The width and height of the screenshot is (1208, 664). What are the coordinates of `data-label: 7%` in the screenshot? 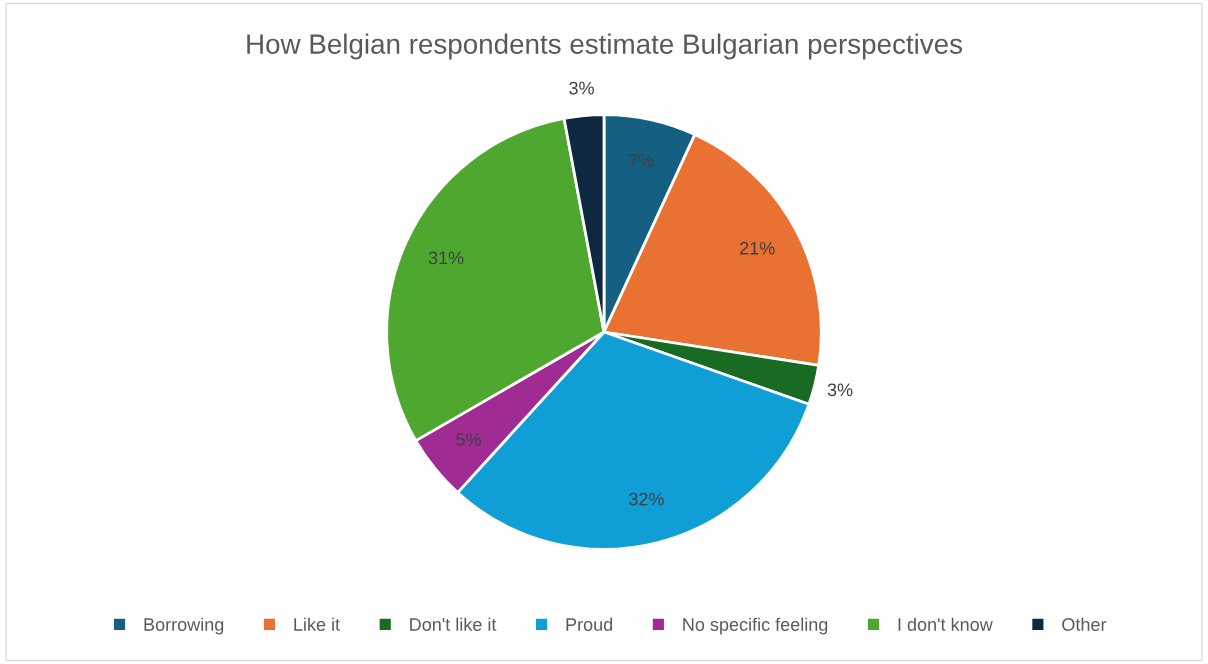 It's located at (641, 160).